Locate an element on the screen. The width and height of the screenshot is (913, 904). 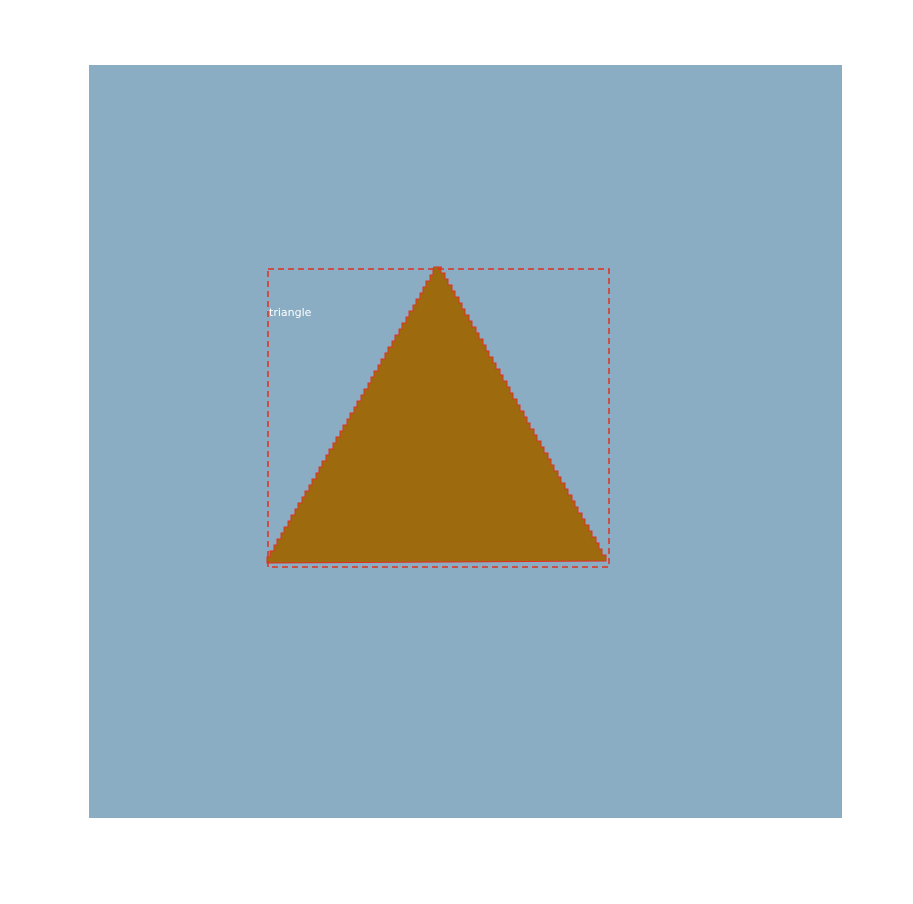
shape-label: triangle is located at coordinates (290, 312).